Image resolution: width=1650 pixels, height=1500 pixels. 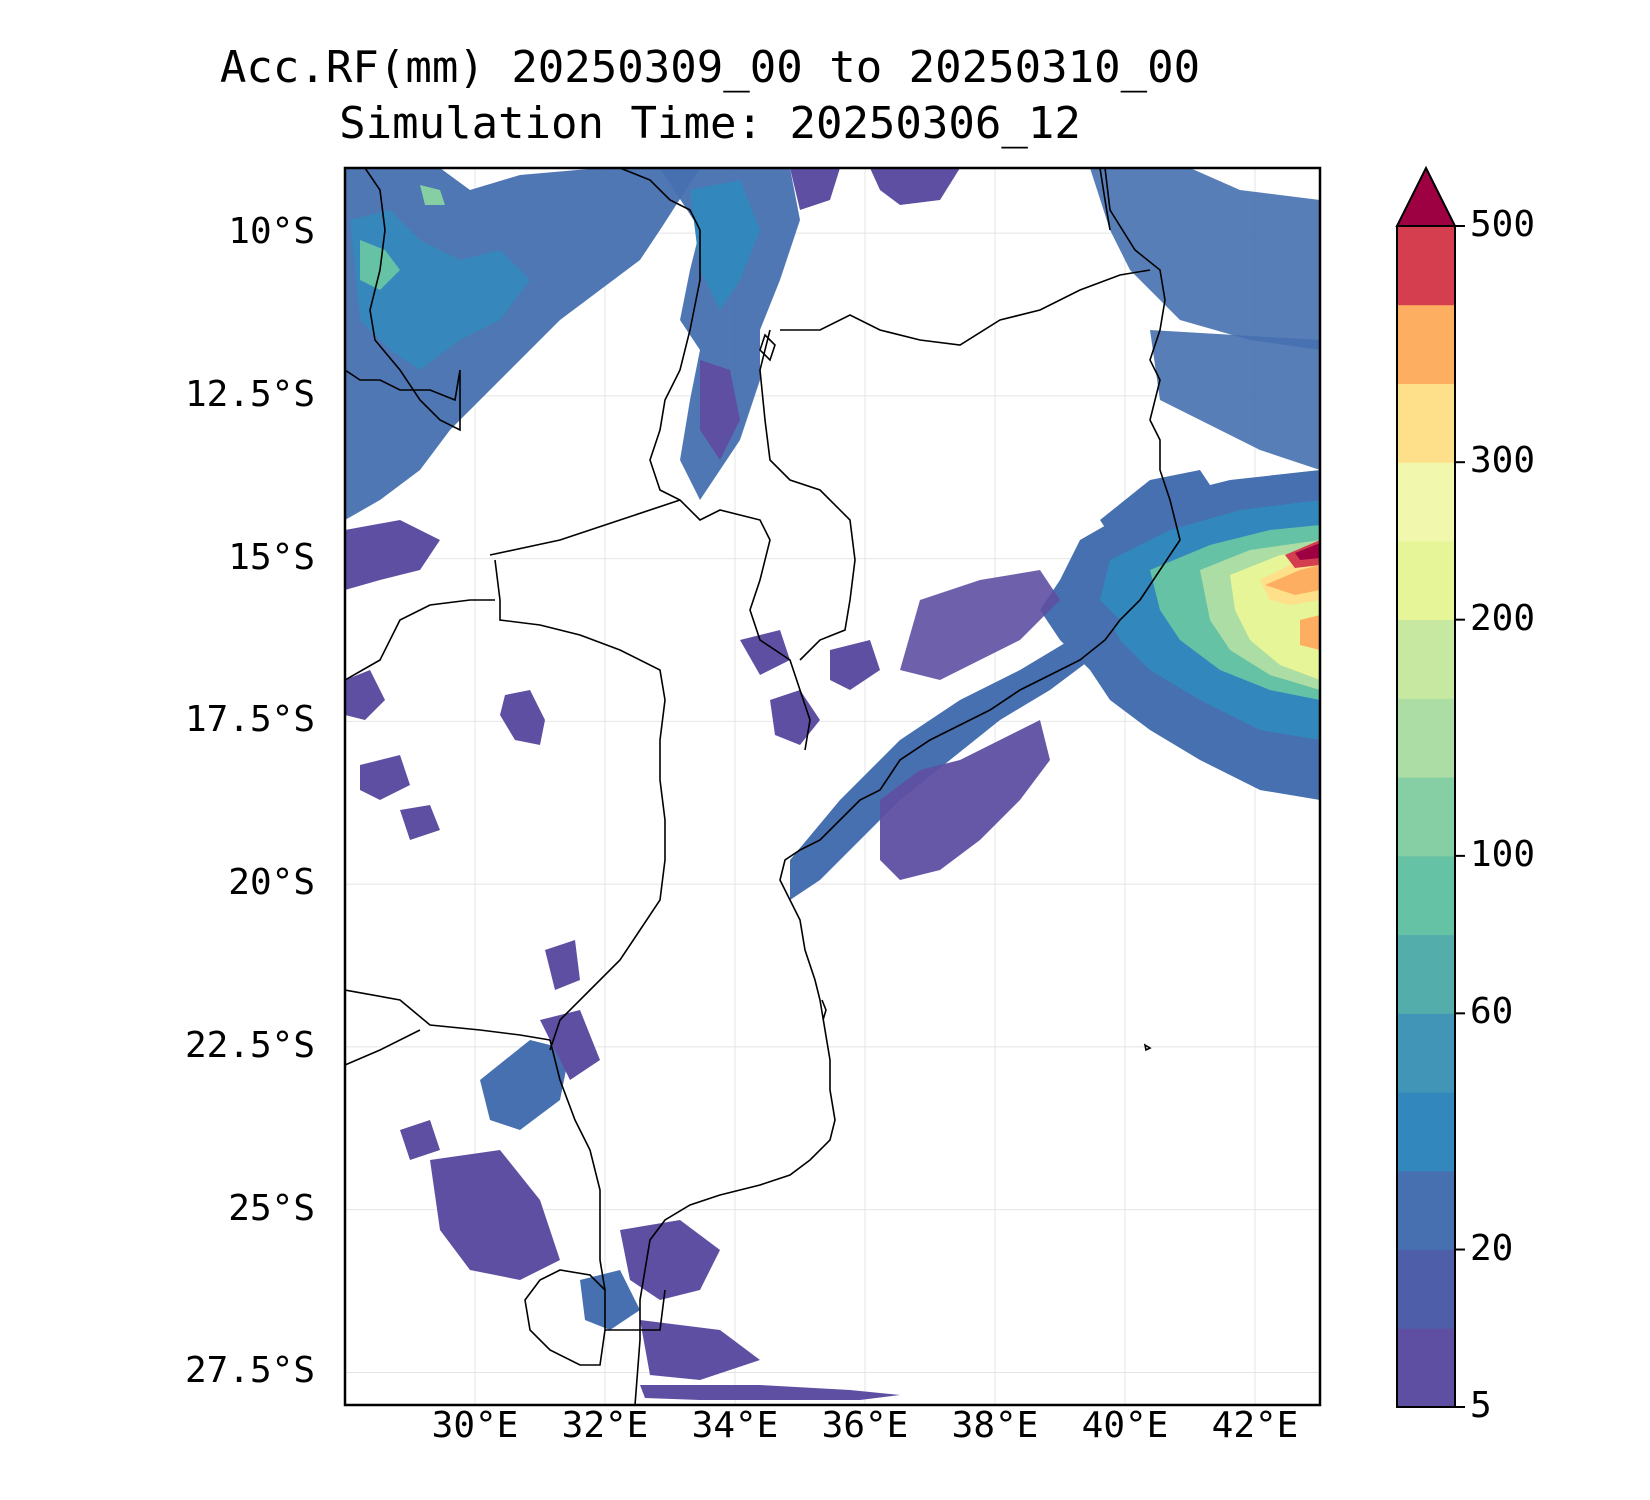 What do you see at coordinates (565, 1317) in the screenshot?
I see `border-eswatini` at bounding box center [565, 1317].